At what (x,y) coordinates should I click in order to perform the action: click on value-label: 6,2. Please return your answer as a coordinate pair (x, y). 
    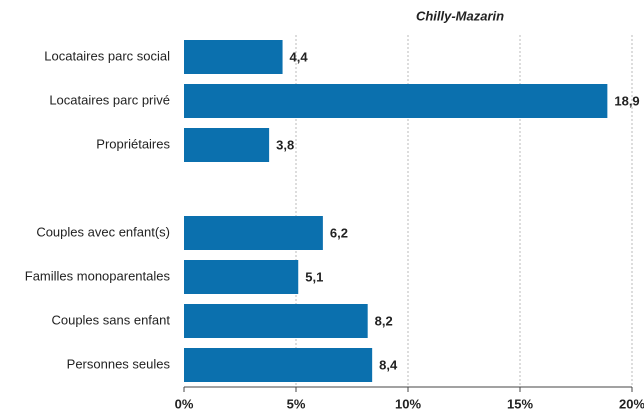
    Looking at the image, I should click on (339, 232).